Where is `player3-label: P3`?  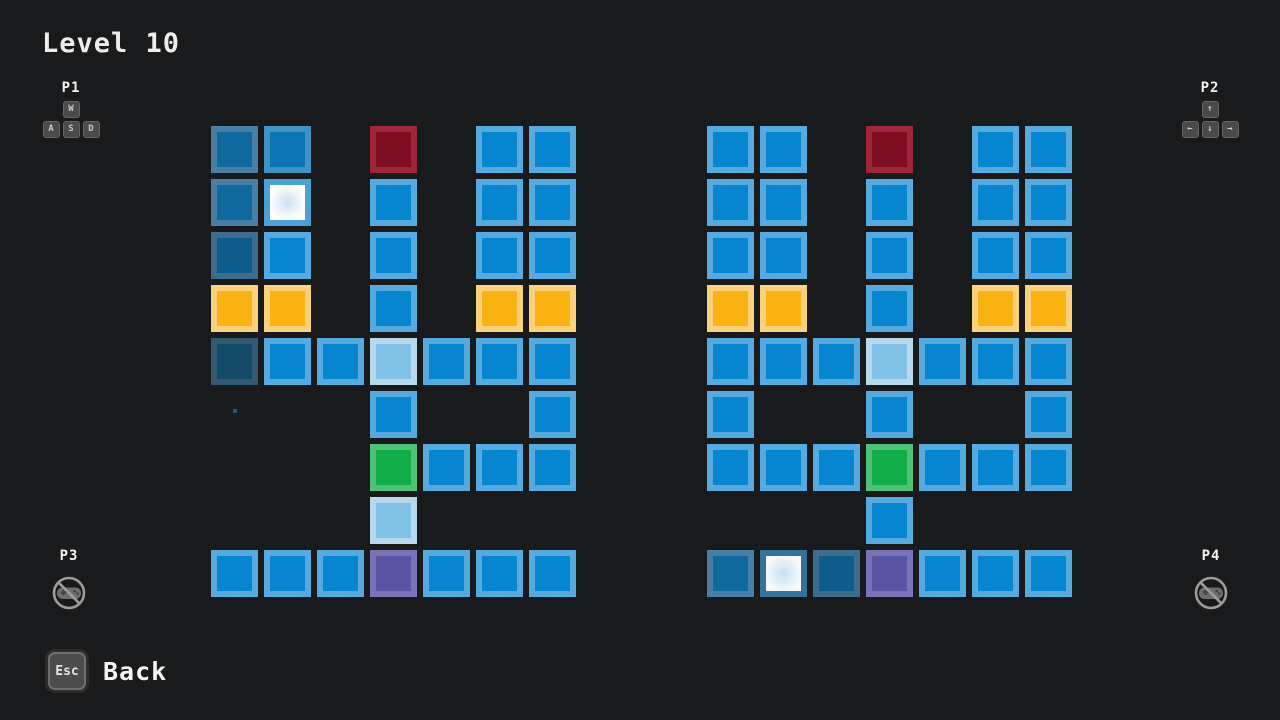 player3-label: P3 is located at coordinates (69, 556).